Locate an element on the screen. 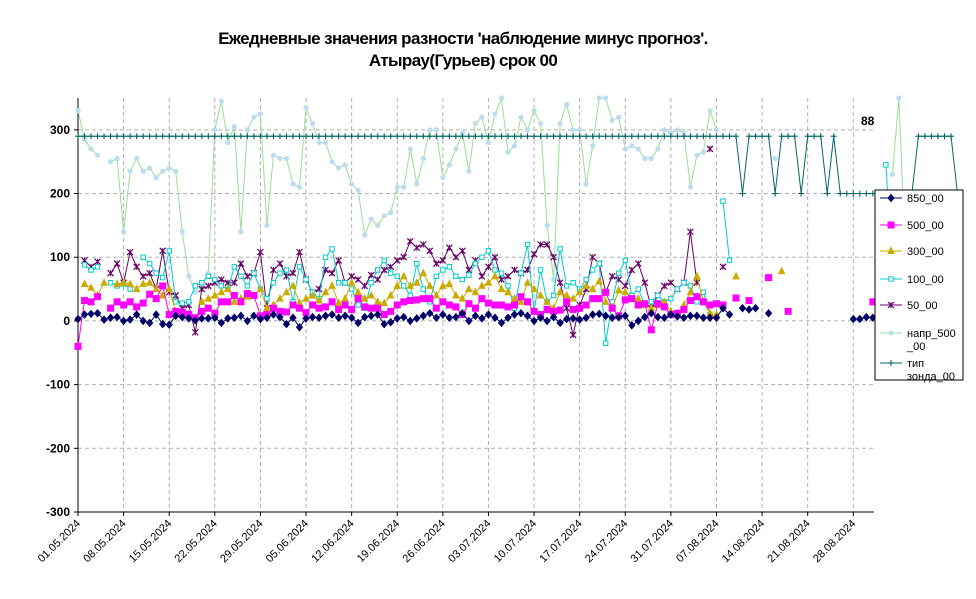 This screenshot has height=599, width=976. x-tick-label: 29.05.2024 is located at coordinates (241, 541).